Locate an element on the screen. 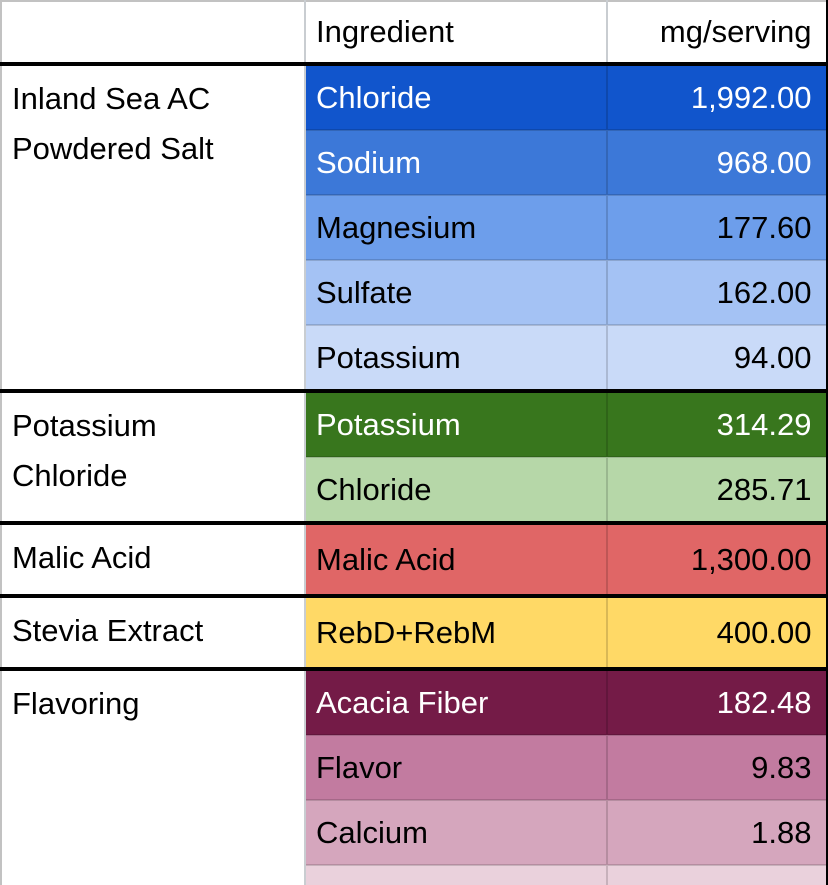 Image resolution: width=828 pixels, height=885 pixels. amount-cell: 400.00 is located at coordinates (716, 631).